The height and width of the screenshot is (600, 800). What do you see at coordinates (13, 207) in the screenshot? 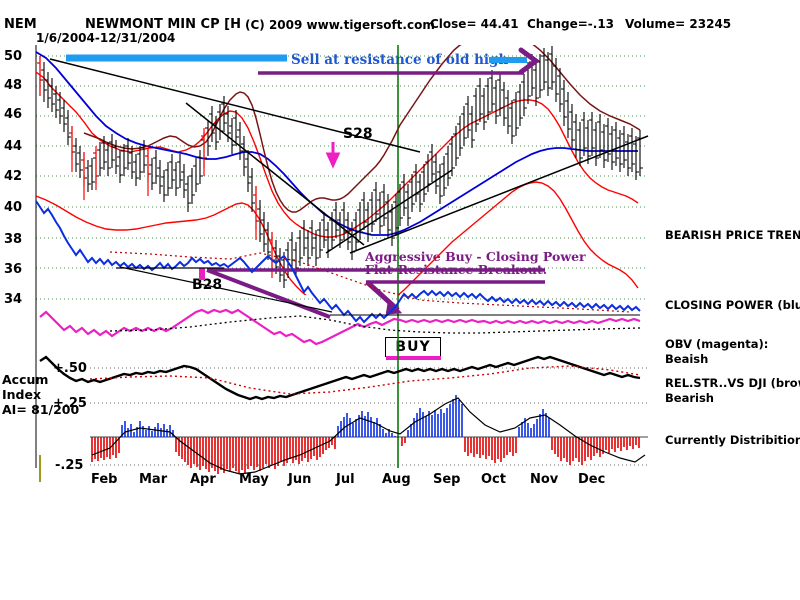
I see `y-axis-label-40: 40` at bounding box center [13, 207].